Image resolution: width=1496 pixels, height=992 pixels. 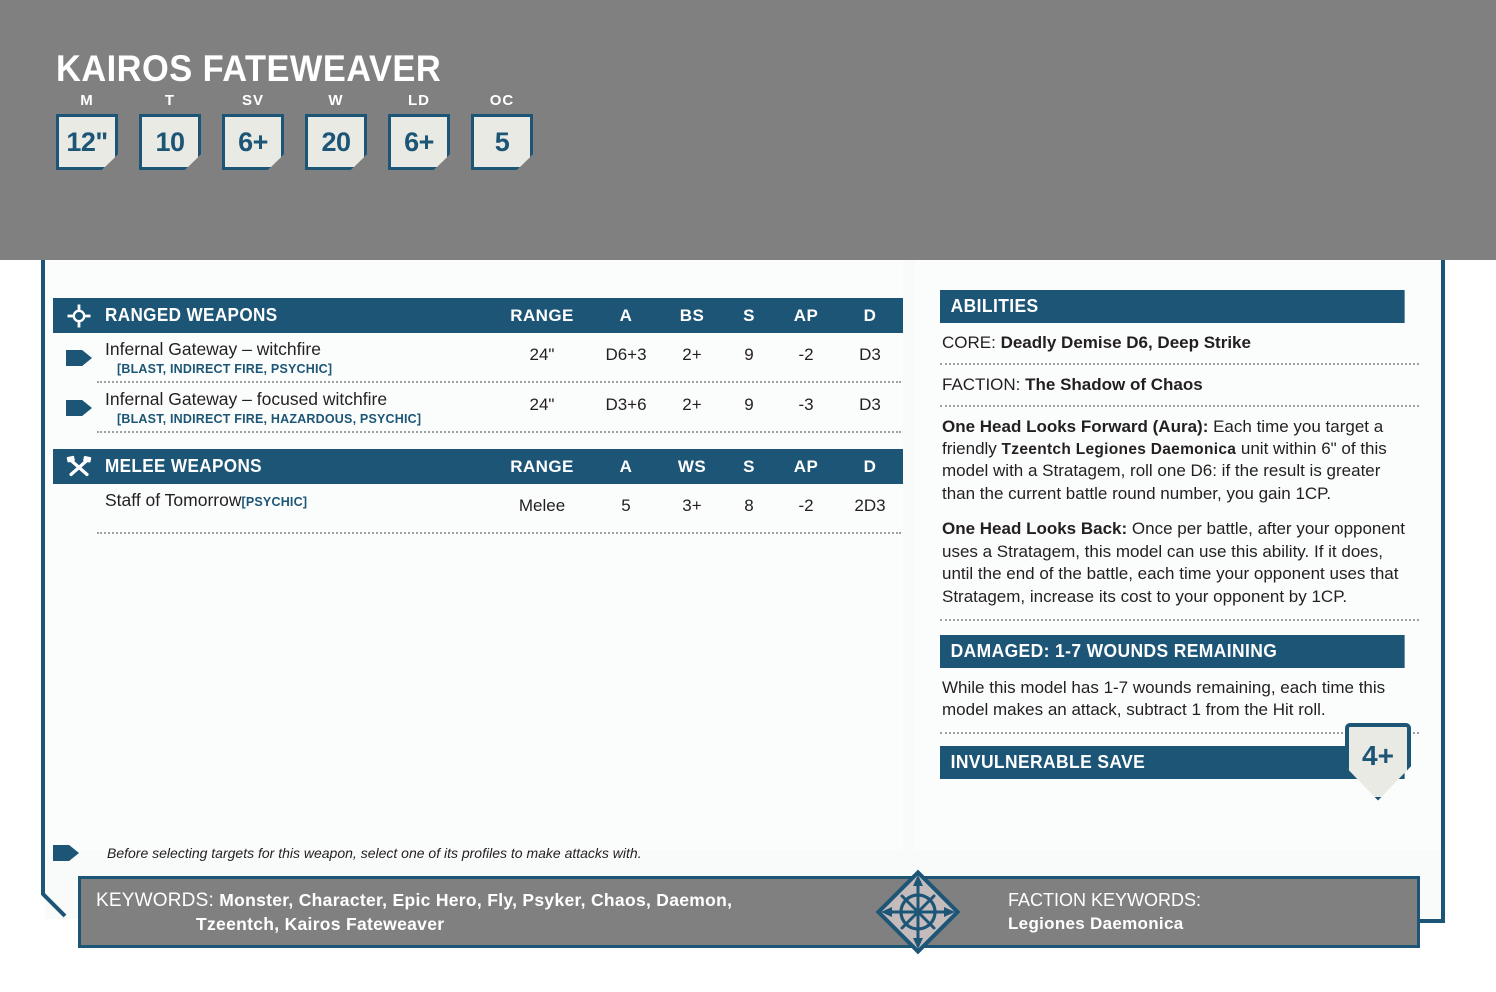 I want to click on crossed-hammers-icon, so click(x=79, y=467).